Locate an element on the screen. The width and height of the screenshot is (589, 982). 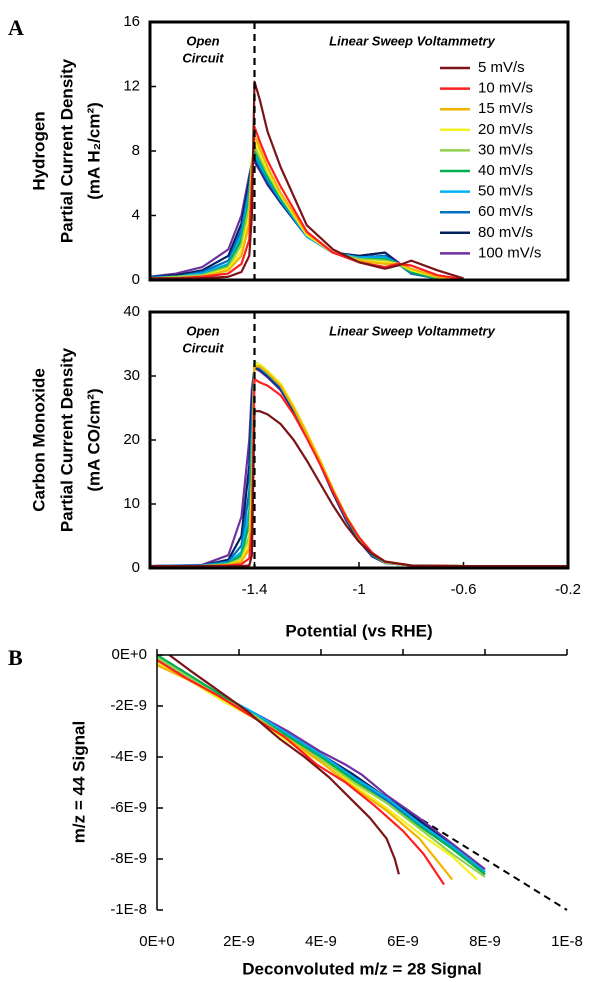
y-tick-label: -8E-9 is located at coordinates (128, 858).